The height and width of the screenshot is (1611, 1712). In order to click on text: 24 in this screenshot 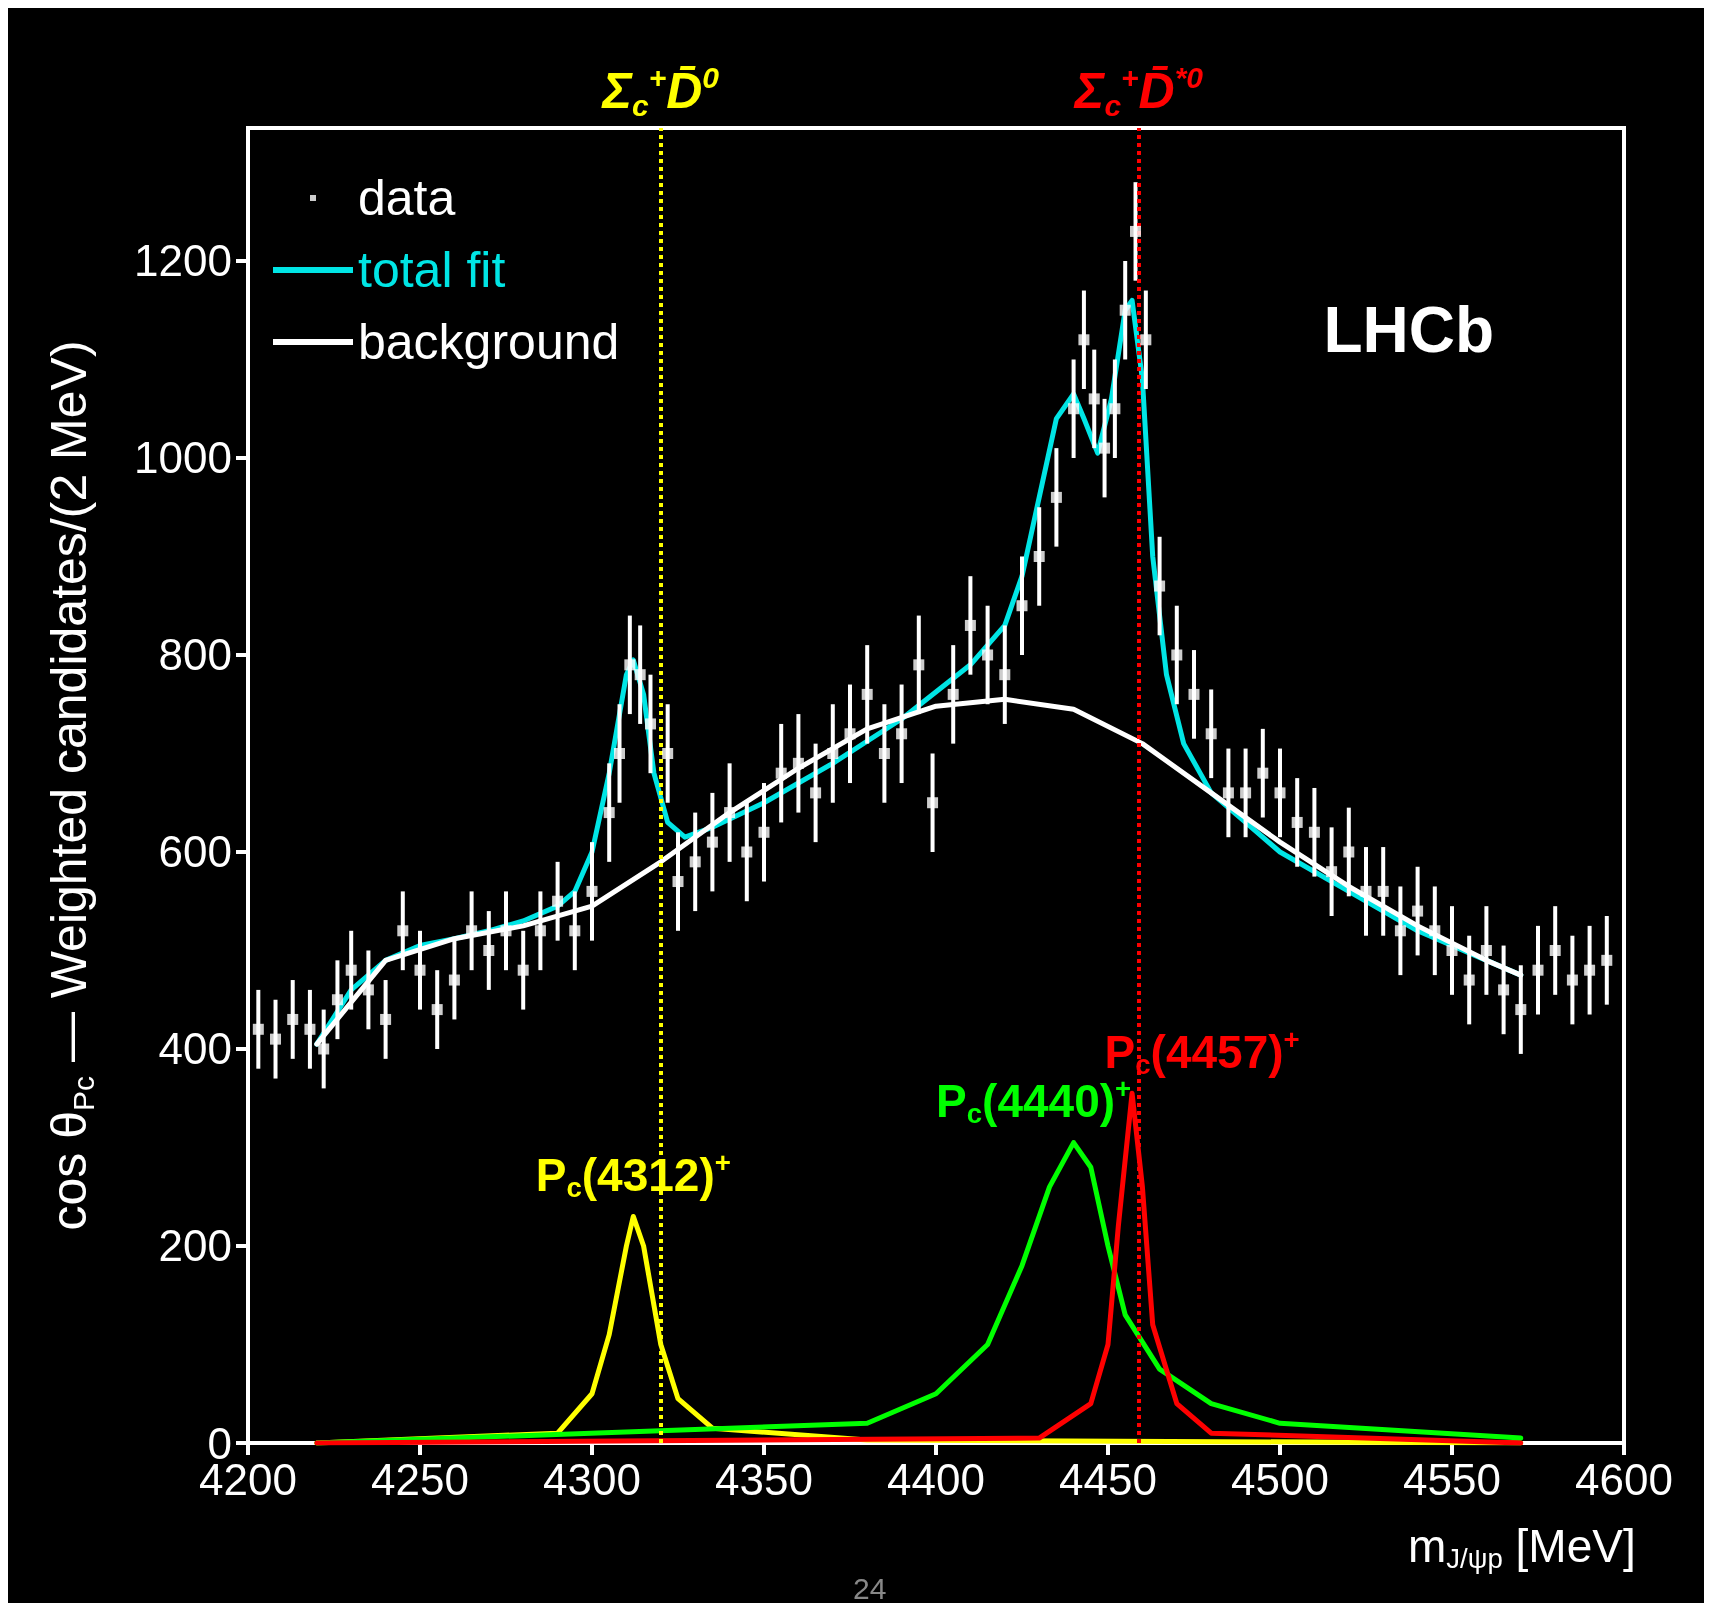, I will do `click(870, 1588)`.